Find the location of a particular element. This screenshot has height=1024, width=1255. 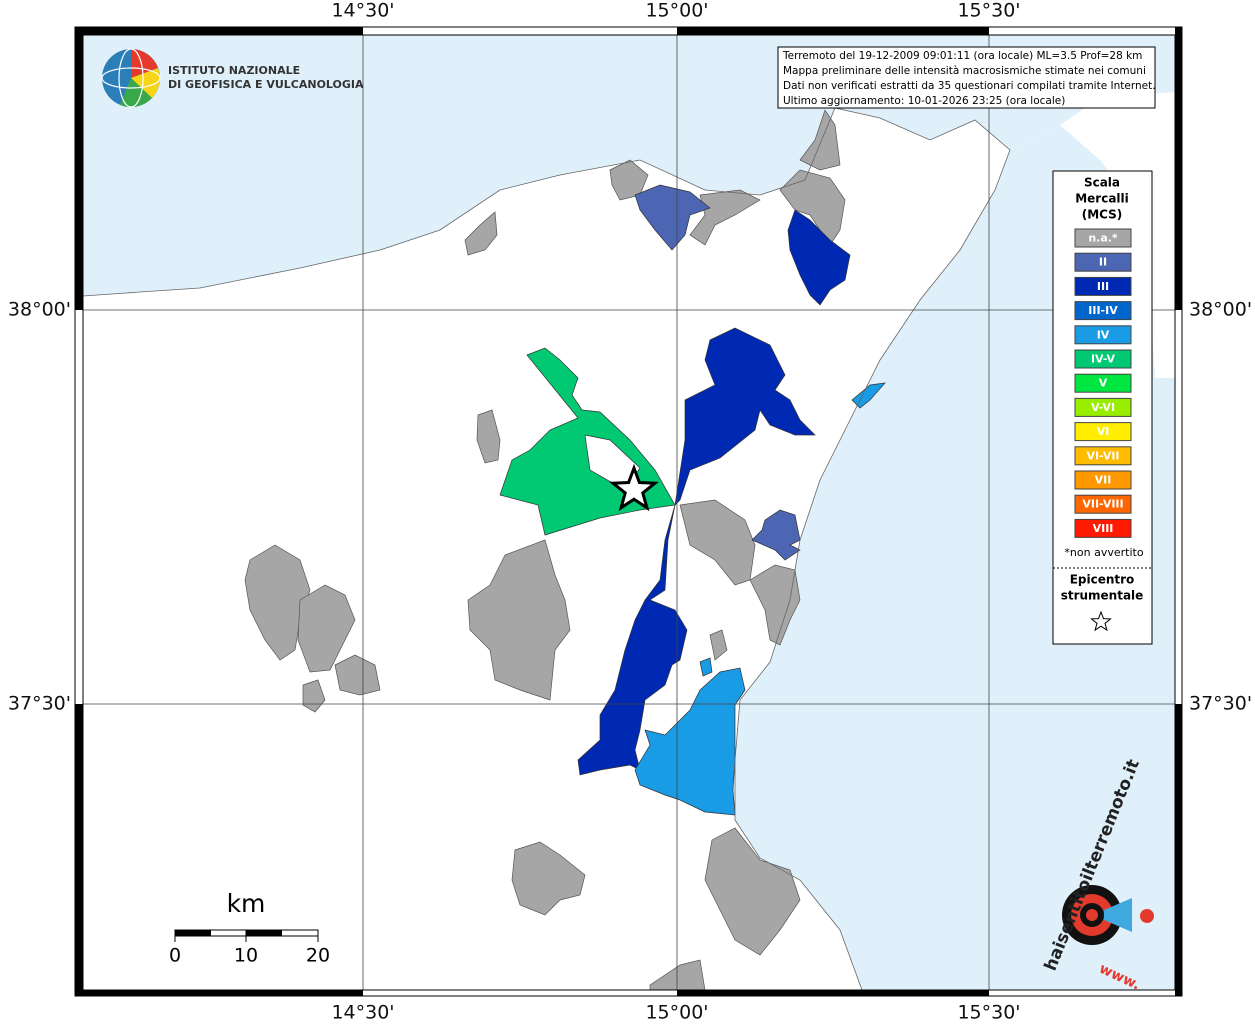

legend-label: VII is located at coordinates (1103, 480).